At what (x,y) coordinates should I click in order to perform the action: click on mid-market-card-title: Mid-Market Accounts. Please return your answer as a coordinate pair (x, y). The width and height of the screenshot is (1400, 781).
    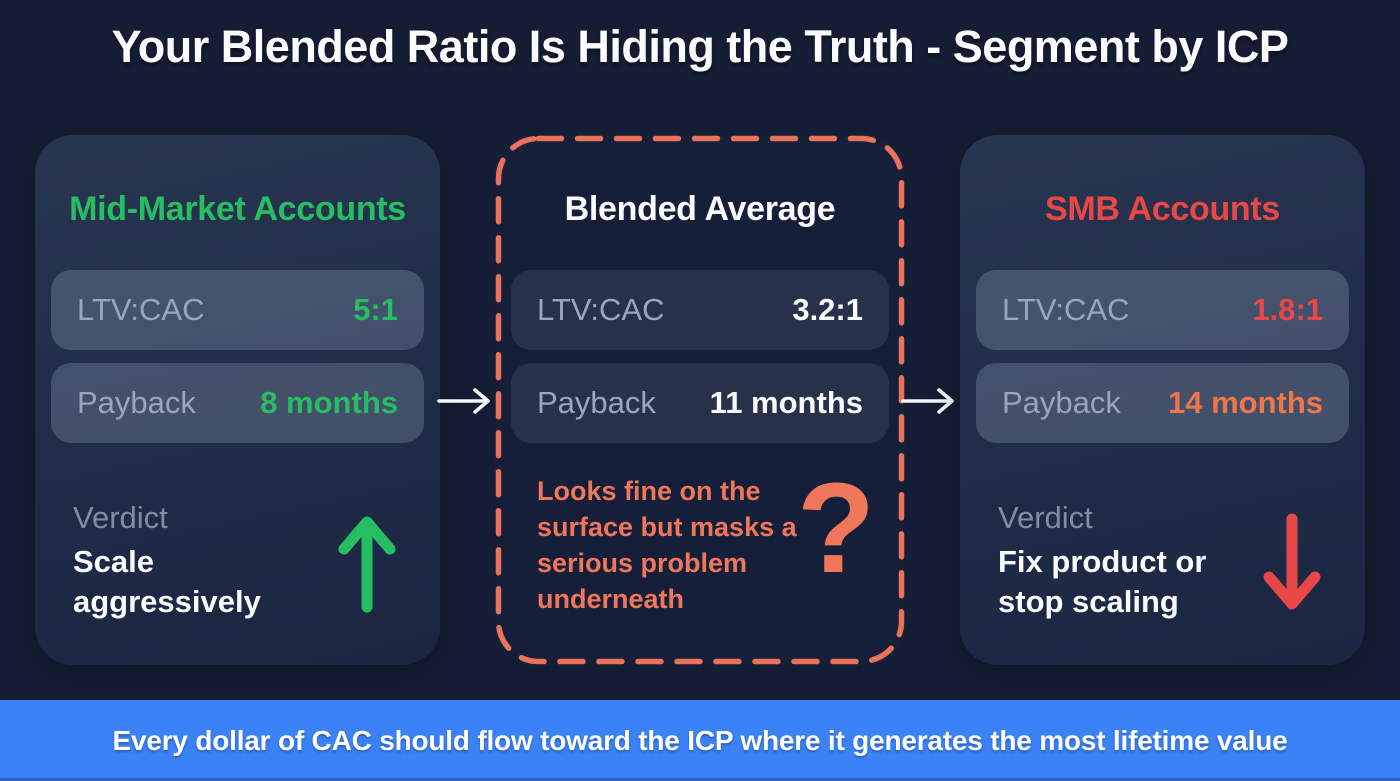
    Looking at the image, I should click on (237, 209).